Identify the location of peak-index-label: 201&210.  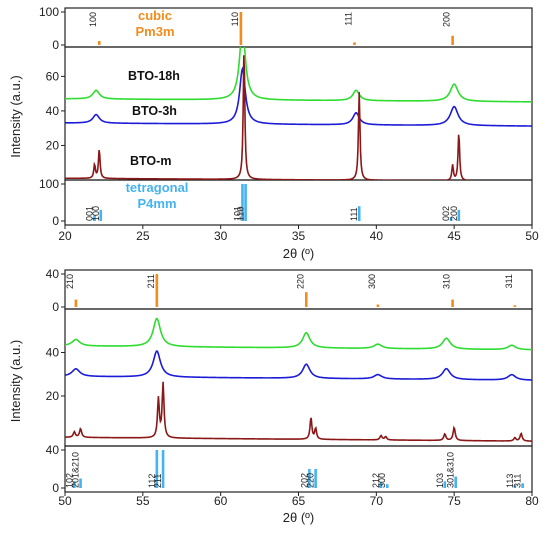
(76, 470).